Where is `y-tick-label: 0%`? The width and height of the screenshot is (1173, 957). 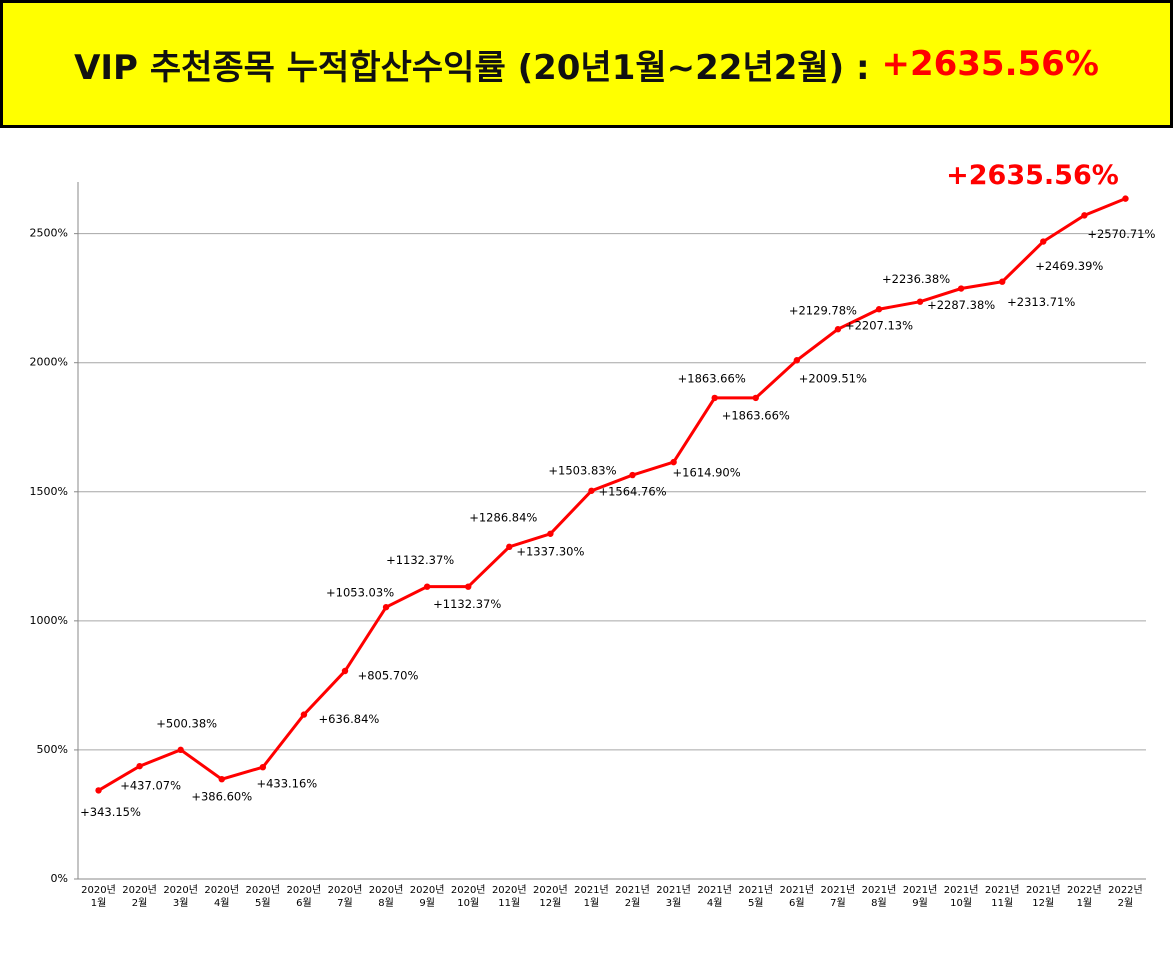 y-tick-label: 0% is located at coordinates (59, 878).